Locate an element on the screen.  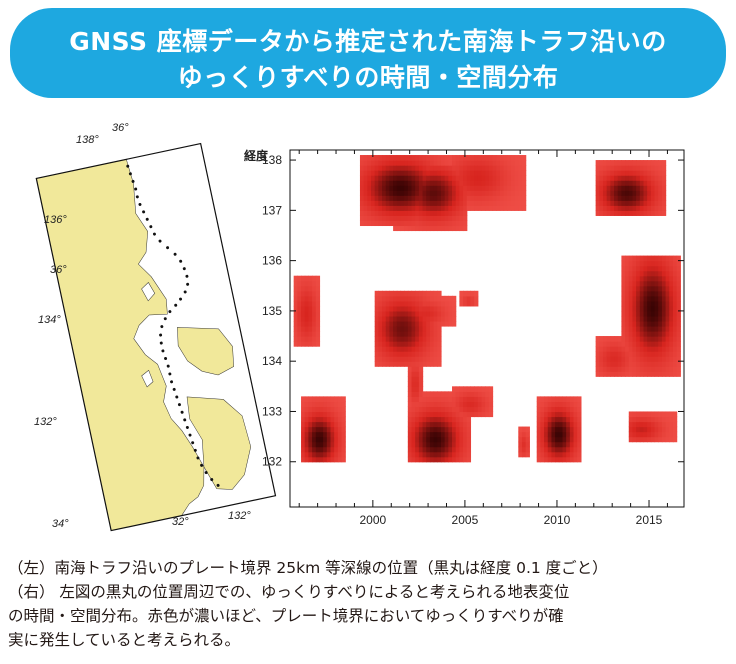
map-tick-lon-132-bottom: 132° is located at coordinates (239, 516).